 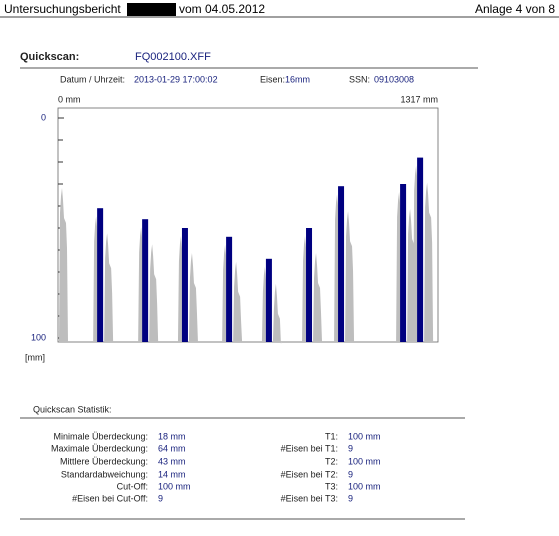 I want to click on stat-label: Cut-Off:, so click(x=132, y=486).